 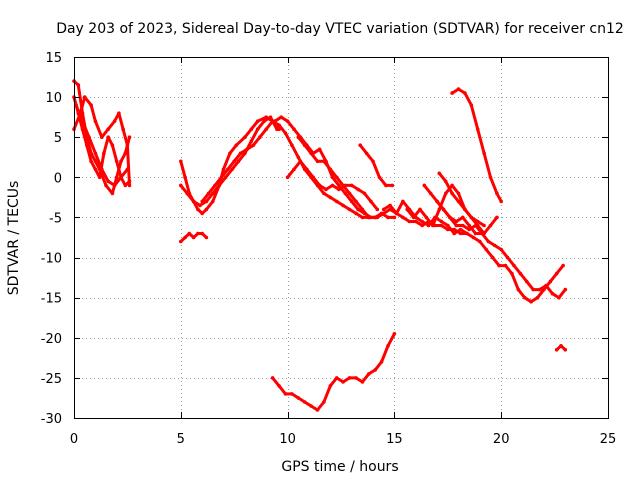 I want to click on x-tick-label: 0, so click(x=74, y=439).